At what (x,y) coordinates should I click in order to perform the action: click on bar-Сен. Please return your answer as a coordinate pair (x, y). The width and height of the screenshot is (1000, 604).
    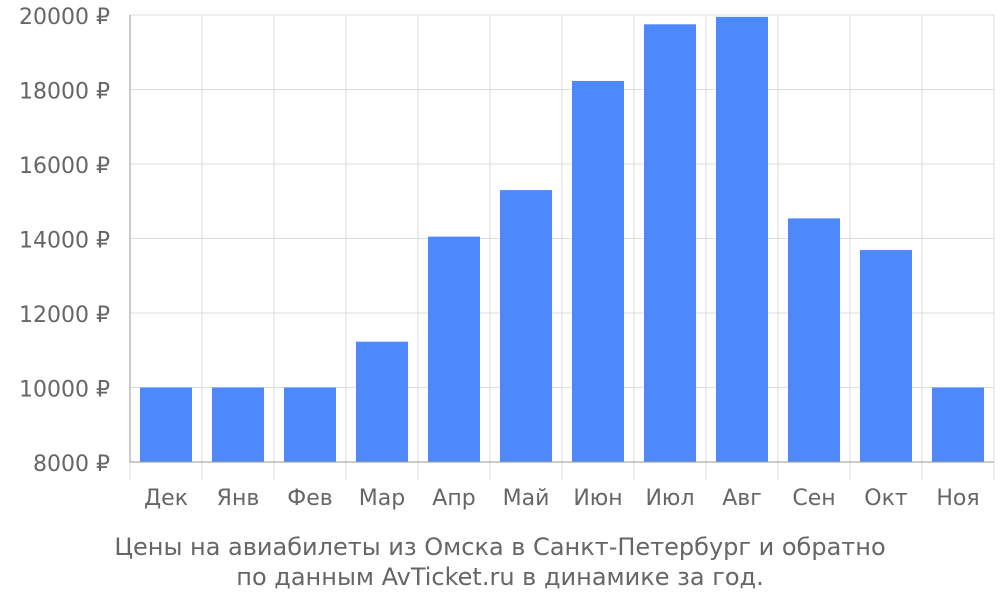
    Looking at the image, I should click on (814, 340).